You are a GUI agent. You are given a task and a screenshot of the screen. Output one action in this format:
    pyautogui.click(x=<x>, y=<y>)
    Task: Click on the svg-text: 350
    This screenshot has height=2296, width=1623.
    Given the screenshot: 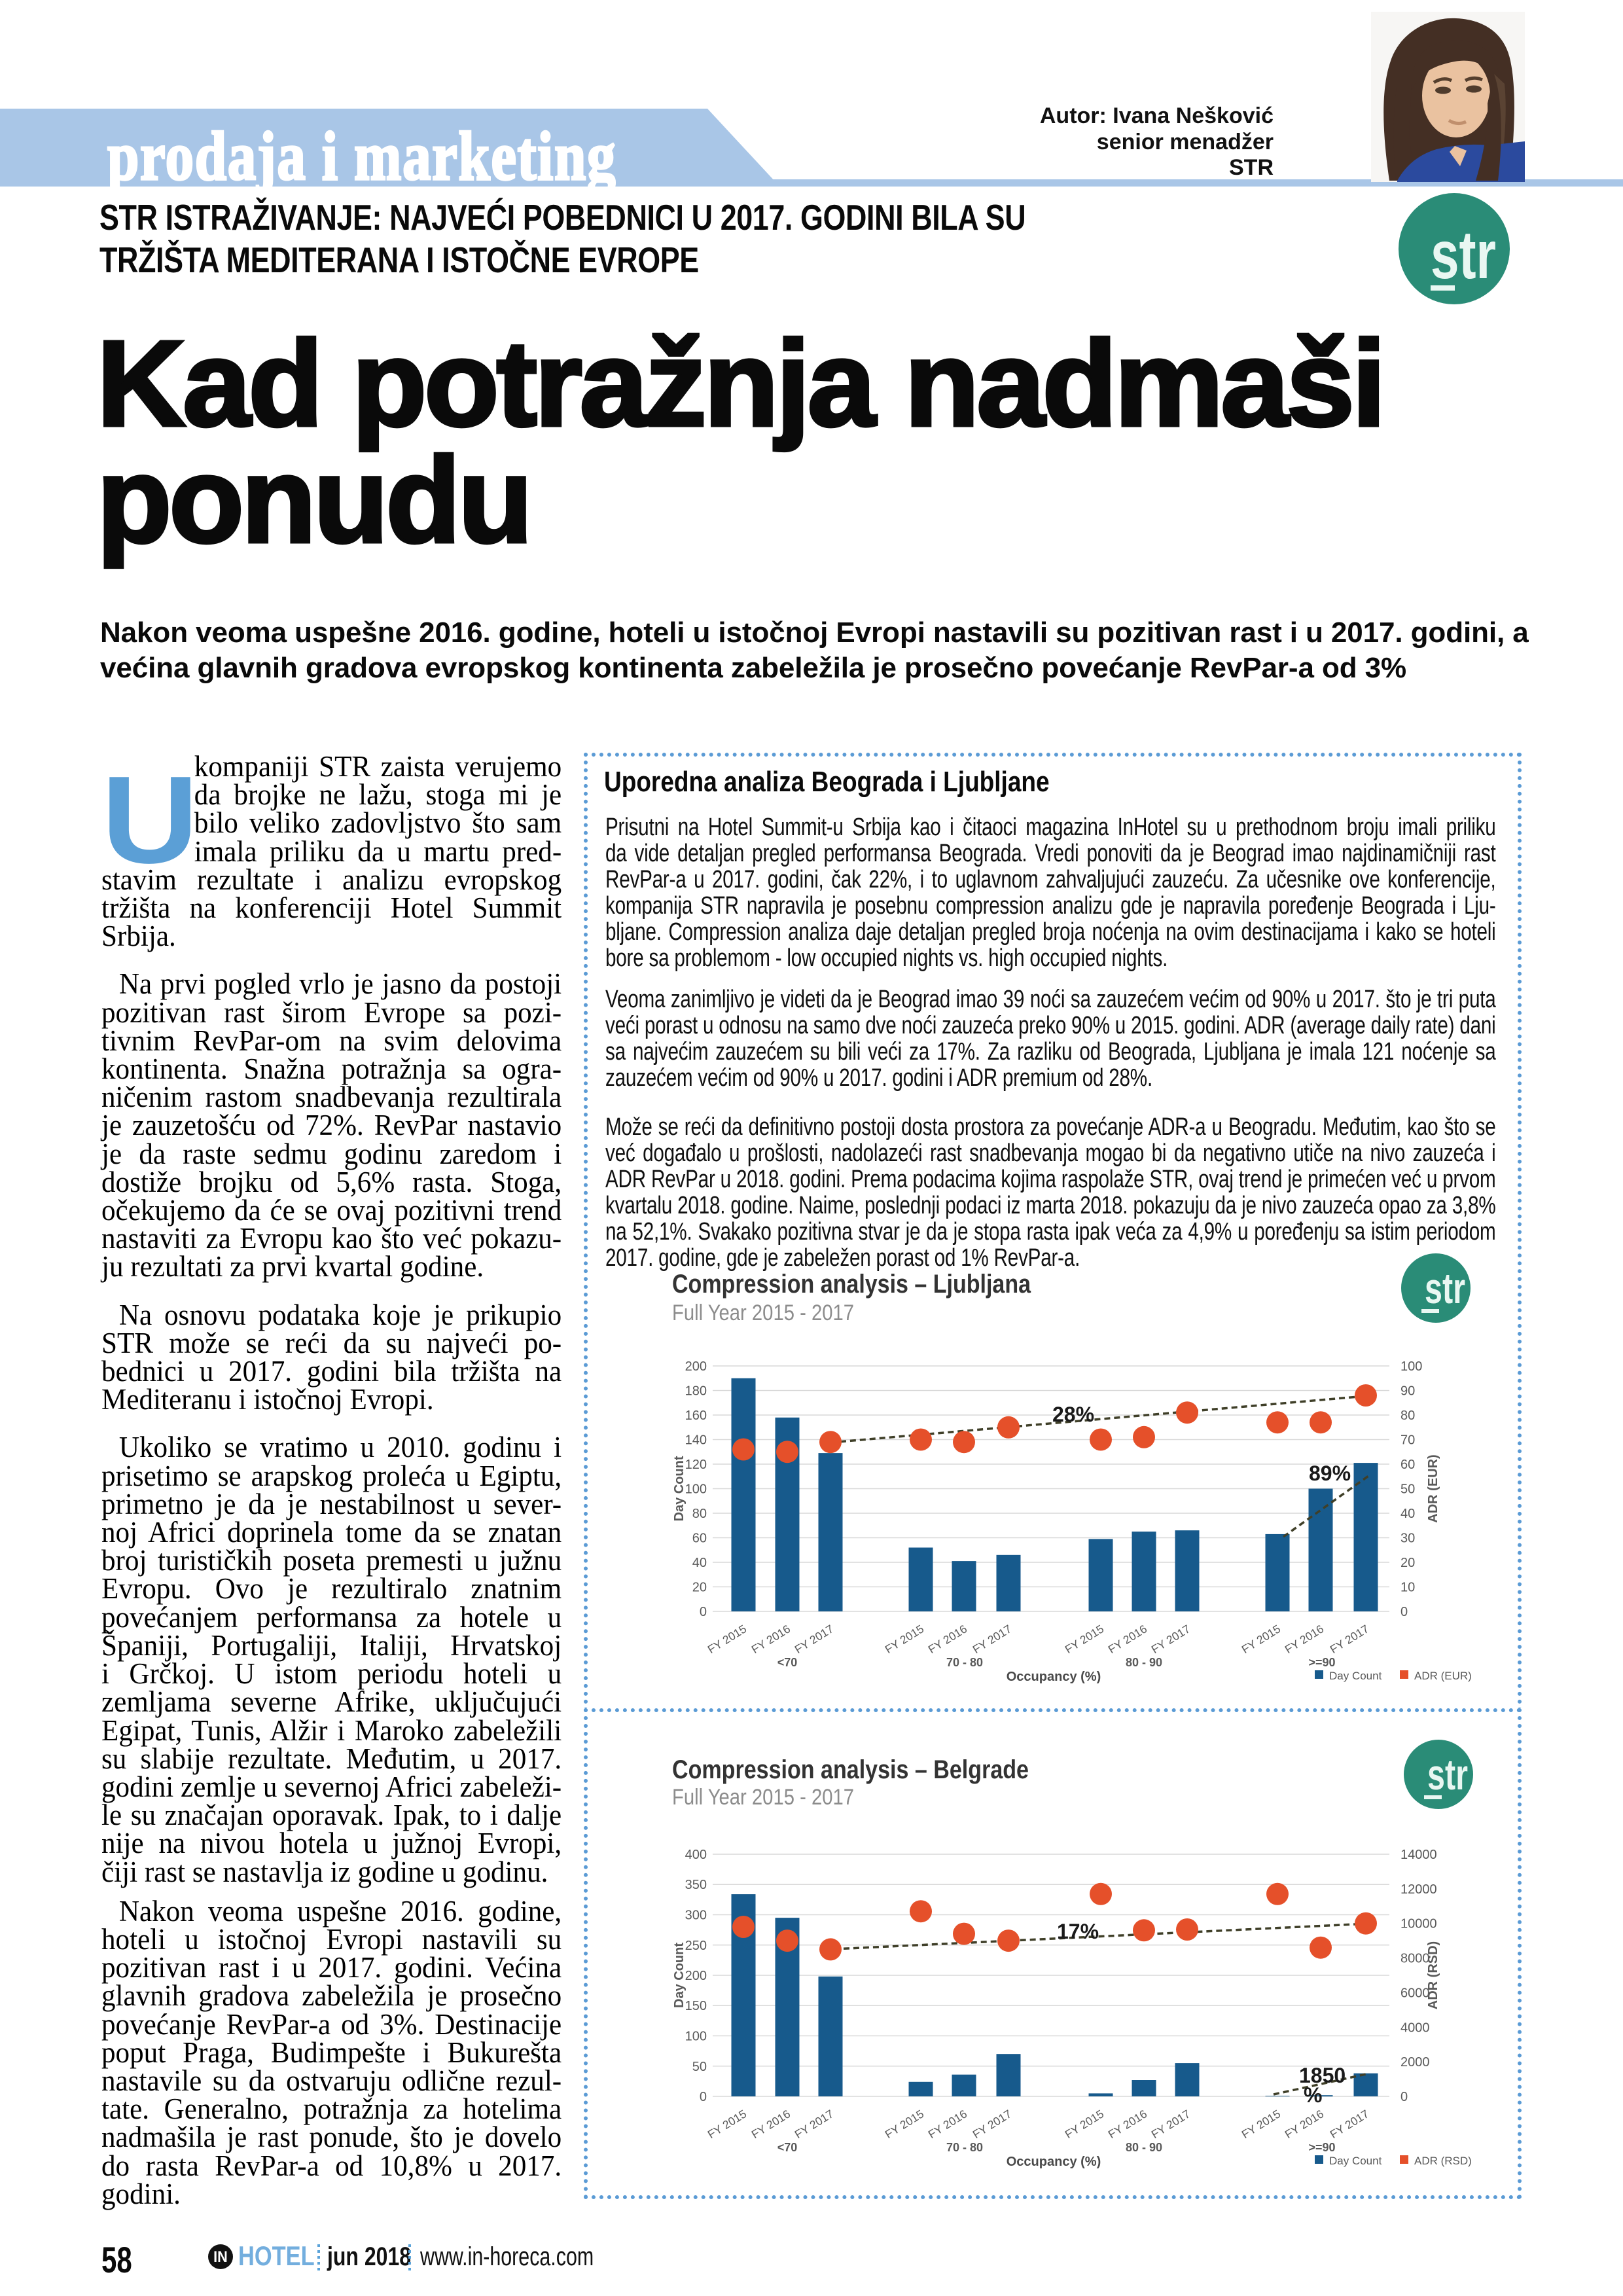 What is the action you would take?
    pyautogui.click(x=696, y=1885)
    